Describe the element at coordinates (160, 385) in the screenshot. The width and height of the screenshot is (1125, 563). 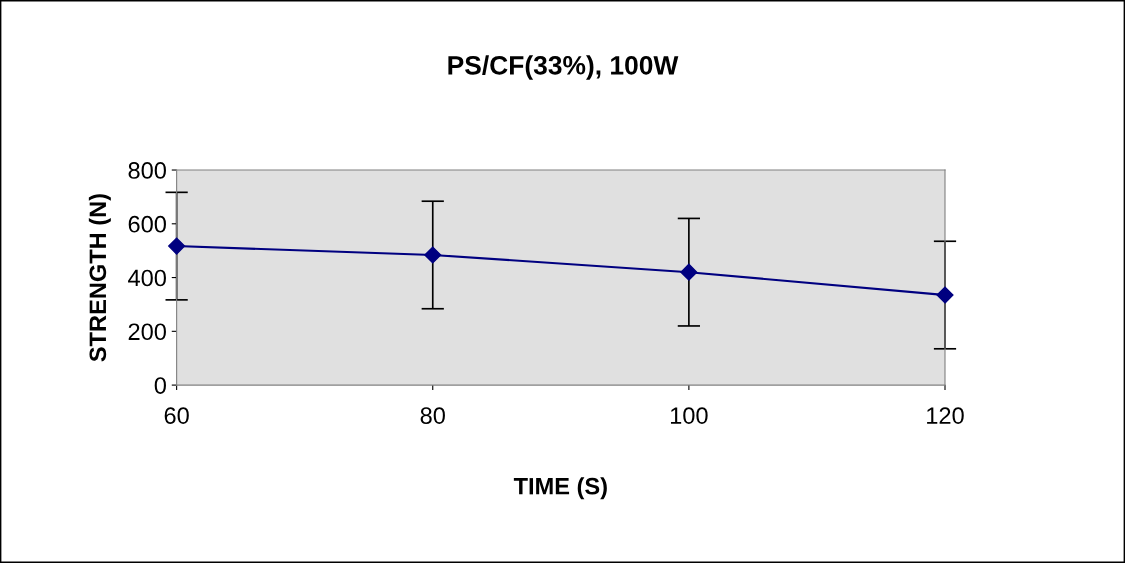
I see `y-tick-label: 0` at that location.